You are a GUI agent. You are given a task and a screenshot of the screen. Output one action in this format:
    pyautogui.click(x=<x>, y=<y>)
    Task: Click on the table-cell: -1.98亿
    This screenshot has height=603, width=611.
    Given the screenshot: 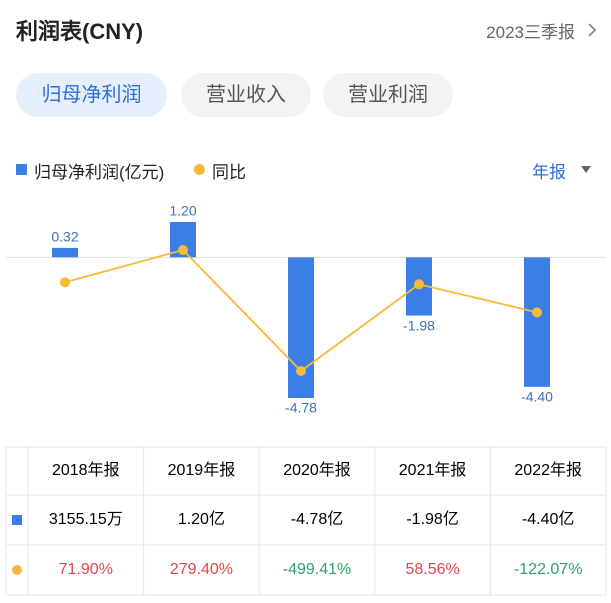 What is the action you would take?
    pyautogui.click(x=432, y=519)
    